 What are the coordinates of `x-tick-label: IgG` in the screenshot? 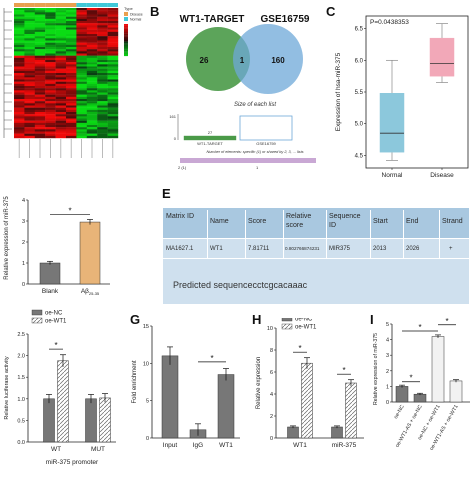 It's located at (198, 445).